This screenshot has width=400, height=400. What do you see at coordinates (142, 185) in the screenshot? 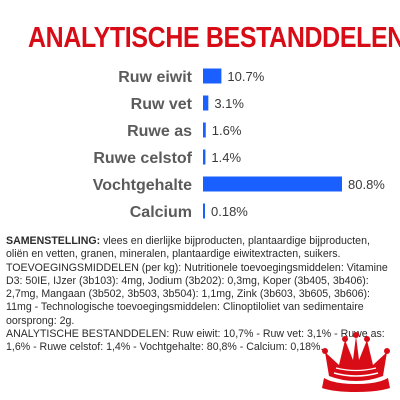
I see `category-label: Vochtgehalte` at bounding box center [142, 185].